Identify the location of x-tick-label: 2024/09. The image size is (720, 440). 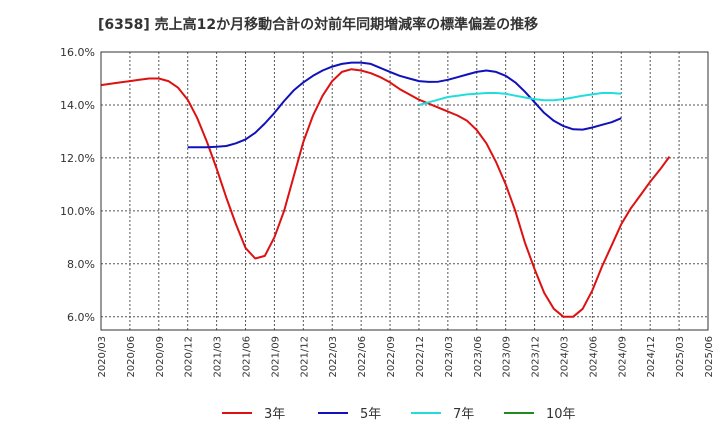
(622, 357).